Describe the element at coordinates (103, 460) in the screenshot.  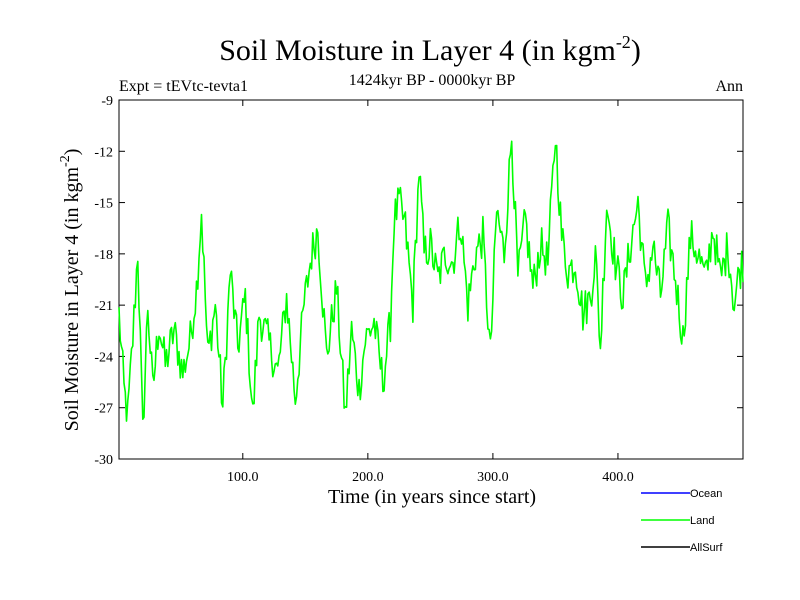
I see `y-tick-label: -30` at that location.